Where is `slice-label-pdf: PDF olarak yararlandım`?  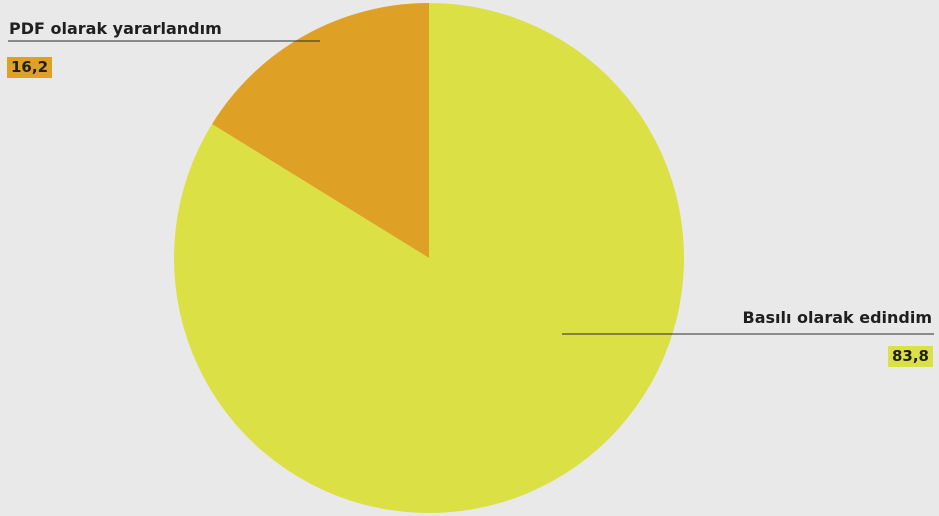 slice-label-pdf: PDF olarak yararlandım is located at coordinates (115, 28).